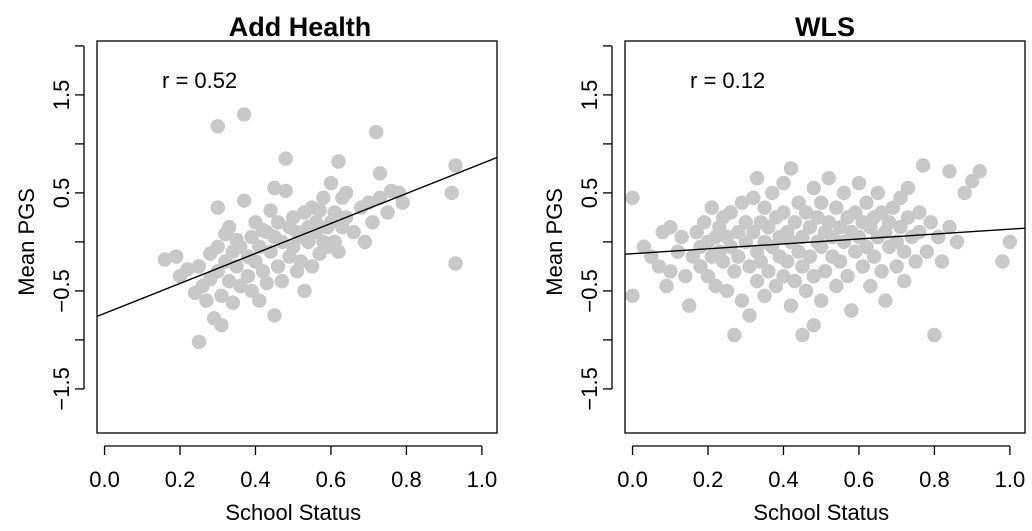 This screenshot has width=1032, height=531. I want to click on correlation-annotation: r = 0.52, so click(199, 80).